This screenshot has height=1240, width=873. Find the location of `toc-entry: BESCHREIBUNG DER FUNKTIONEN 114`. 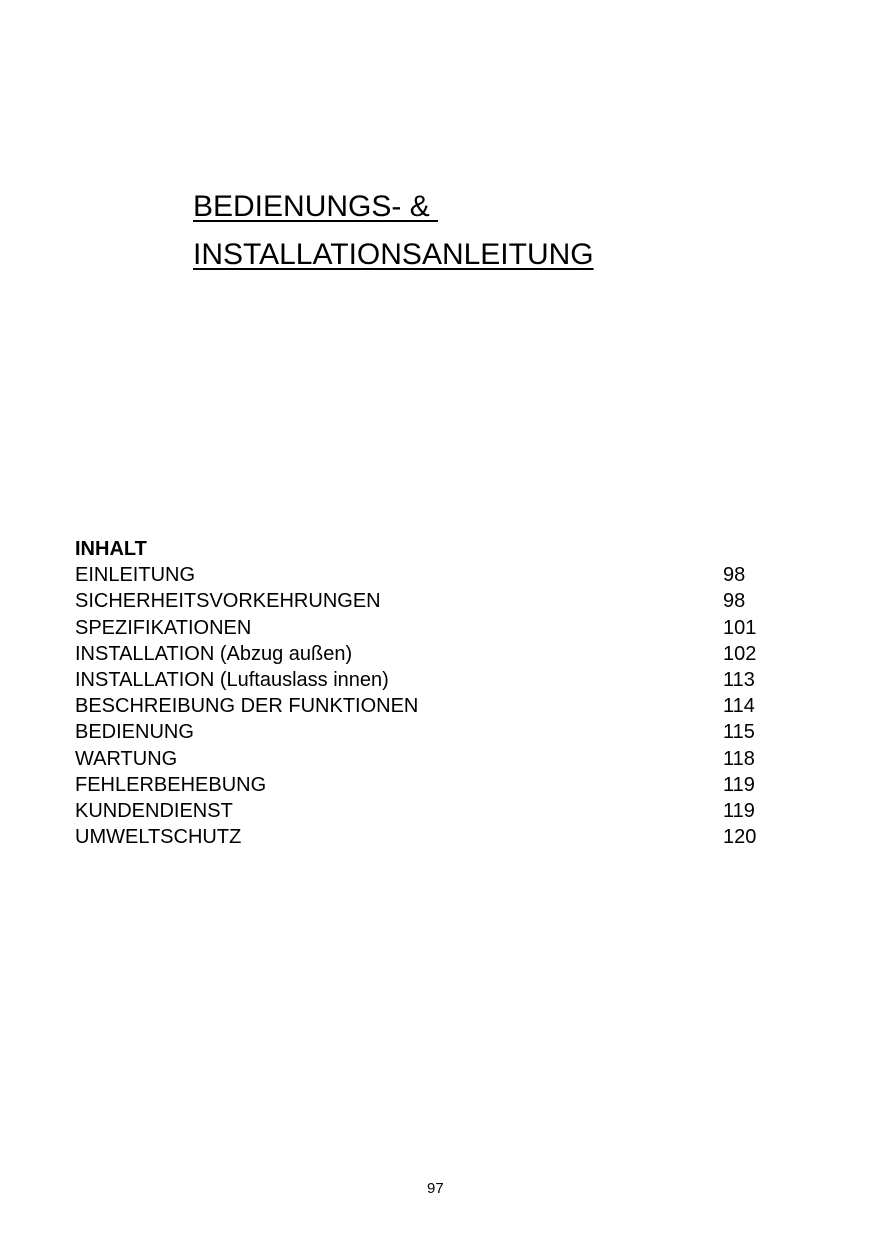

toc-entry: BESCHREIBUNG DER FUNKTIONEN 114 is located at coordinates (425, 706).